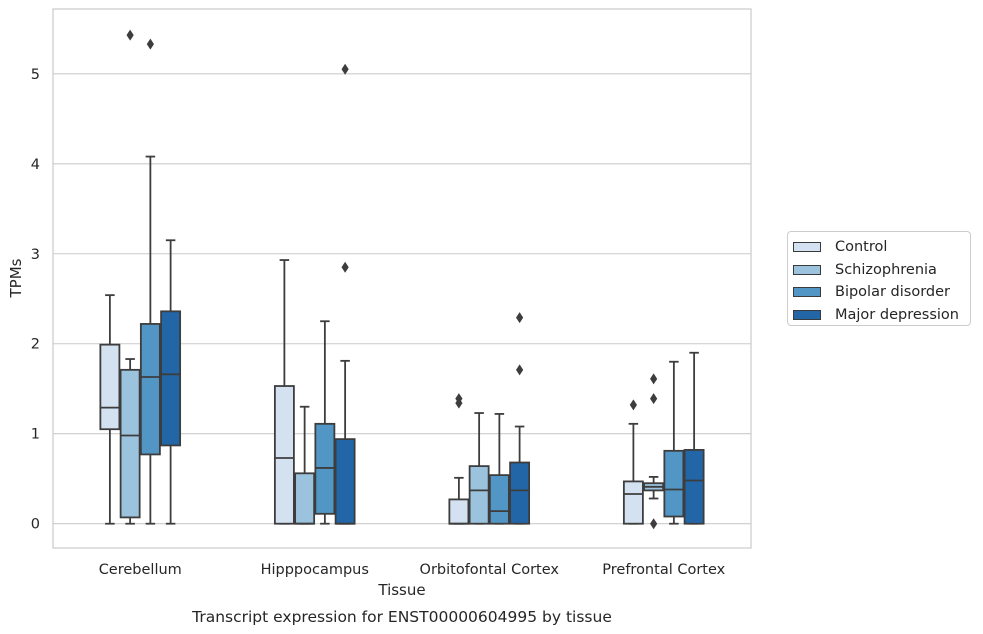 Image resolution: width=983 pixels, height=634 pixels. I want to click on legend-label: Bipolar disorder, so click(892, 292).